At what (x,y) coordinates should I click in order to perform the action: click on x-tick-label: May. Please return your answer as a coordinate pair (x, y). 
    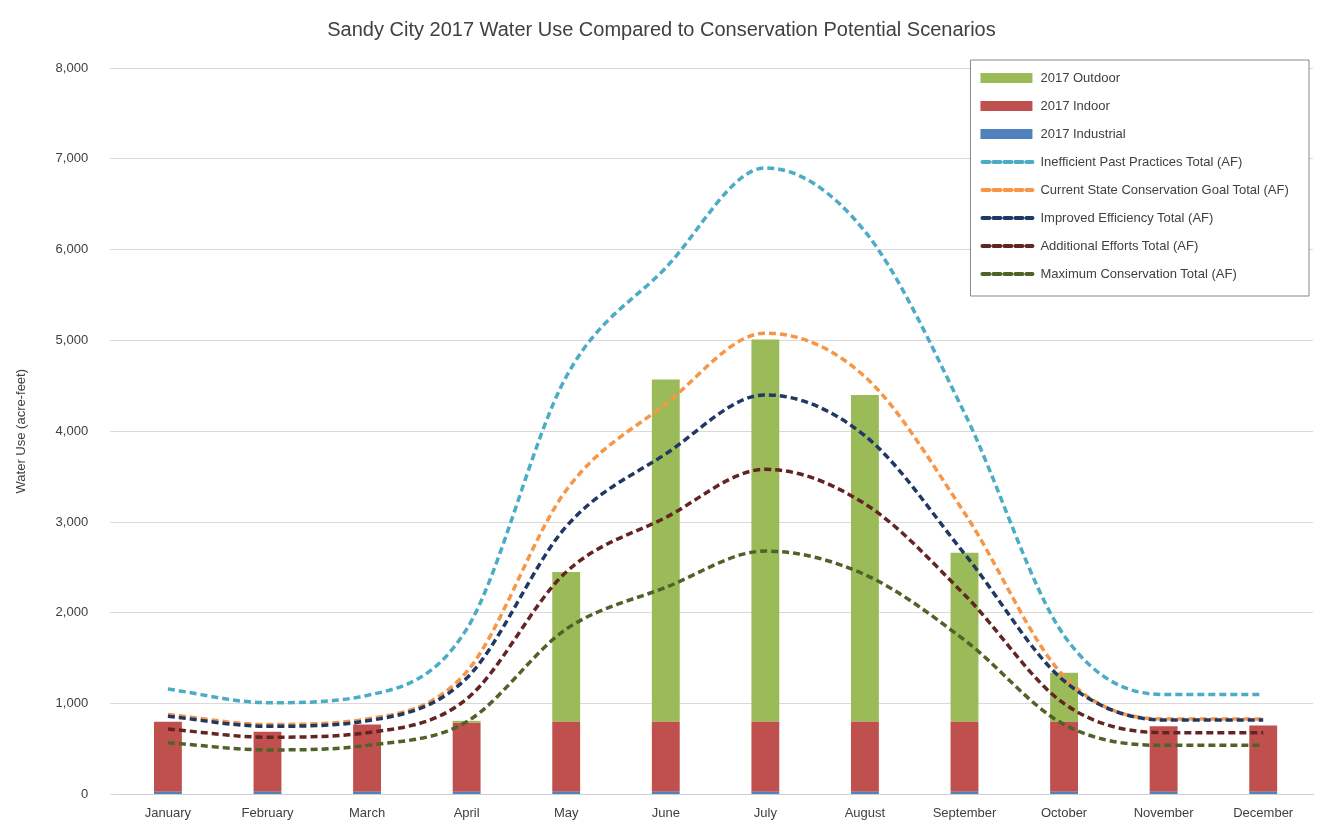
    Looking at the image, I should click on (566, 812).